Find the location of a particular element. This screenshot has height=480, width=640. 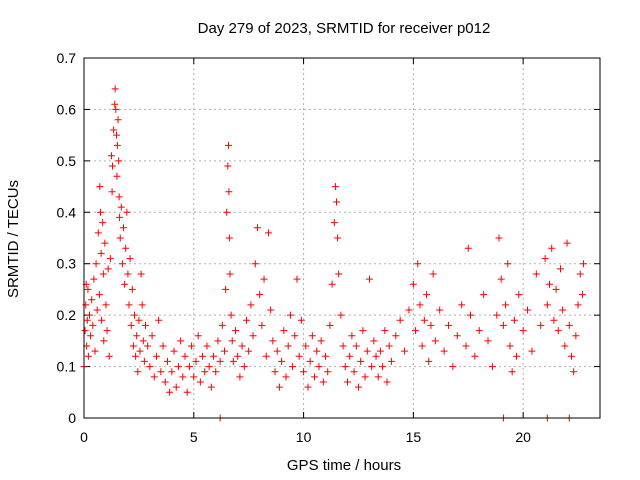

y-tick-label: 0.6 is located at coordinates (67, 109).